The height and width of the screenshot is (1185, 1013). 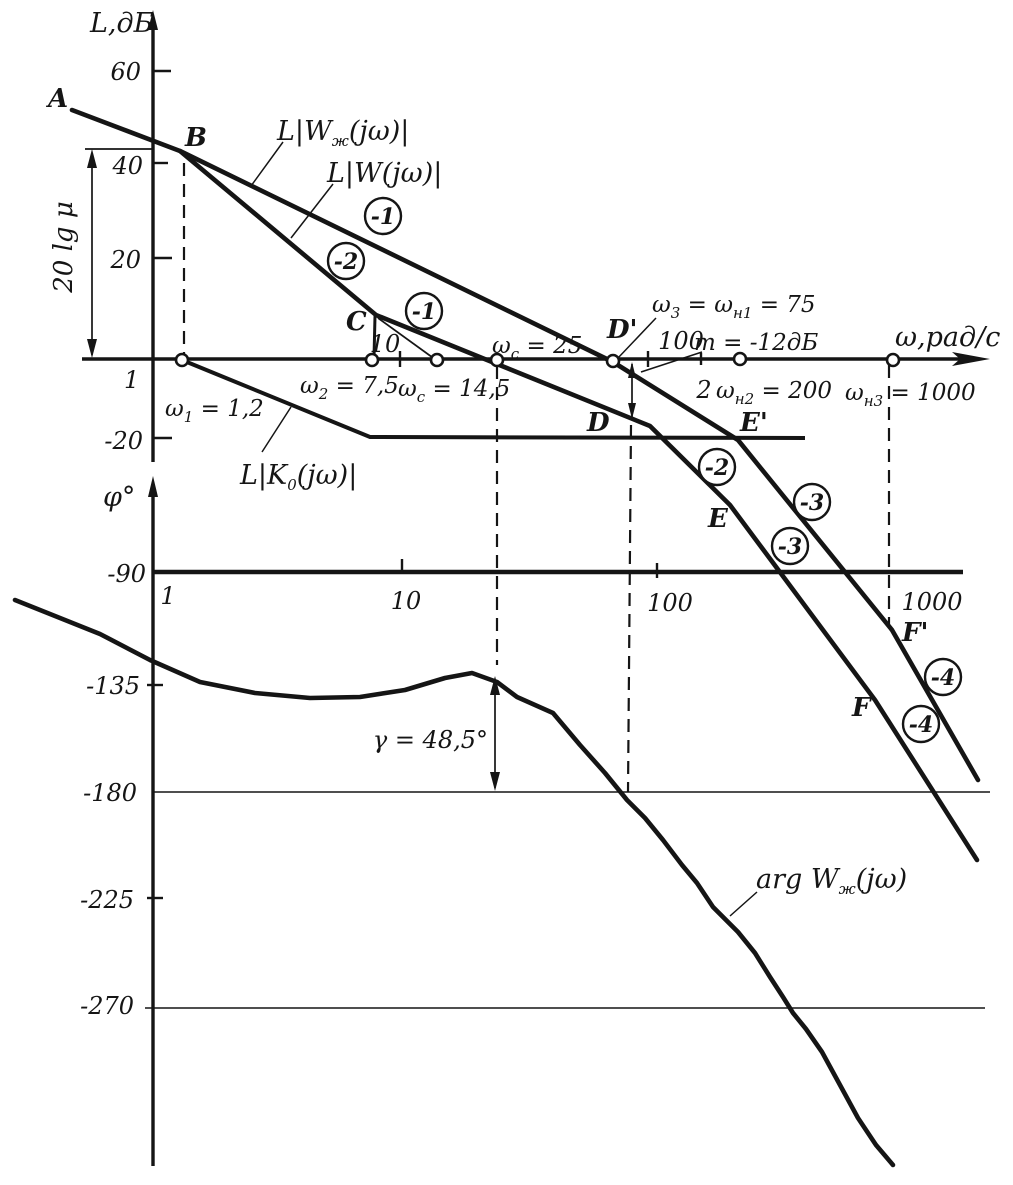 I want to click on phase-axis-label: φ°, so click(x=119, y=497).